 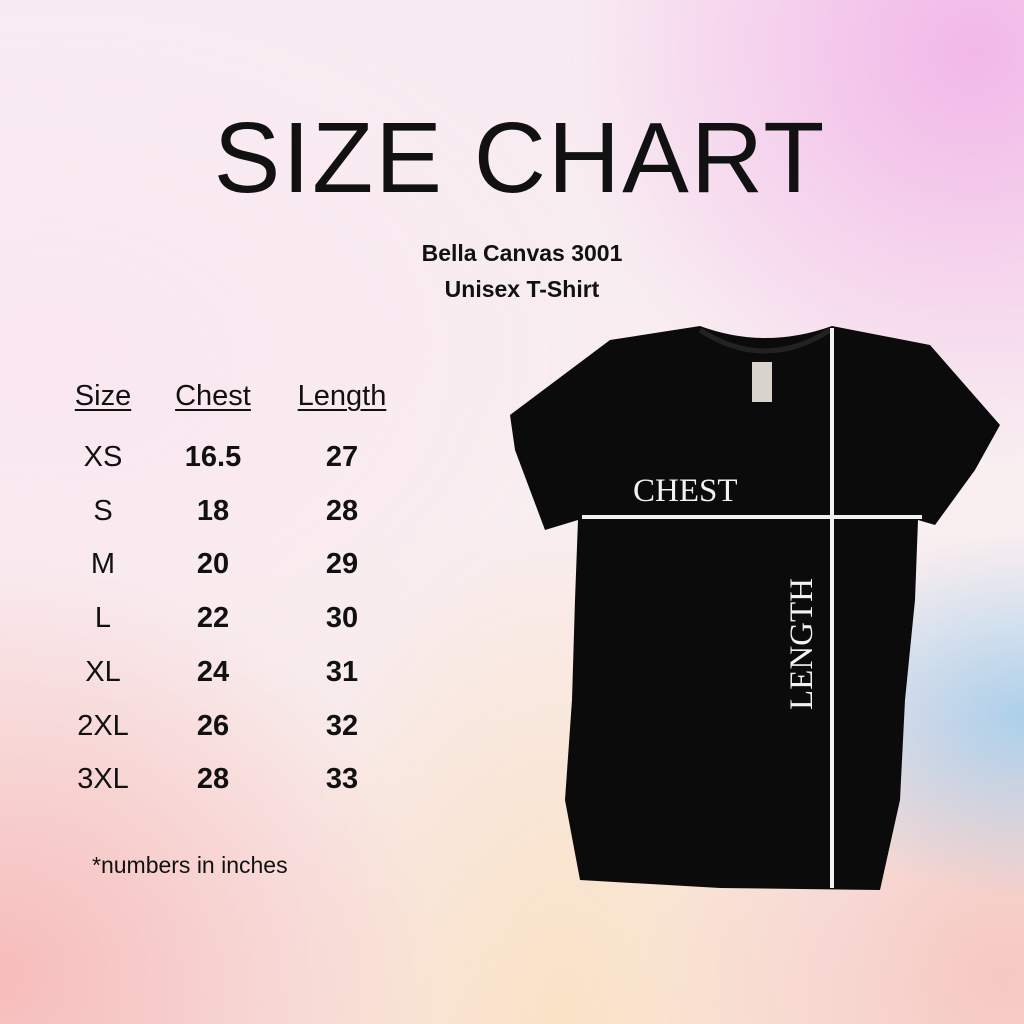 What do you see at coordinates (103, 564) in the screenshot?
I see `cell-size: M` at bounding box center [103, 564].